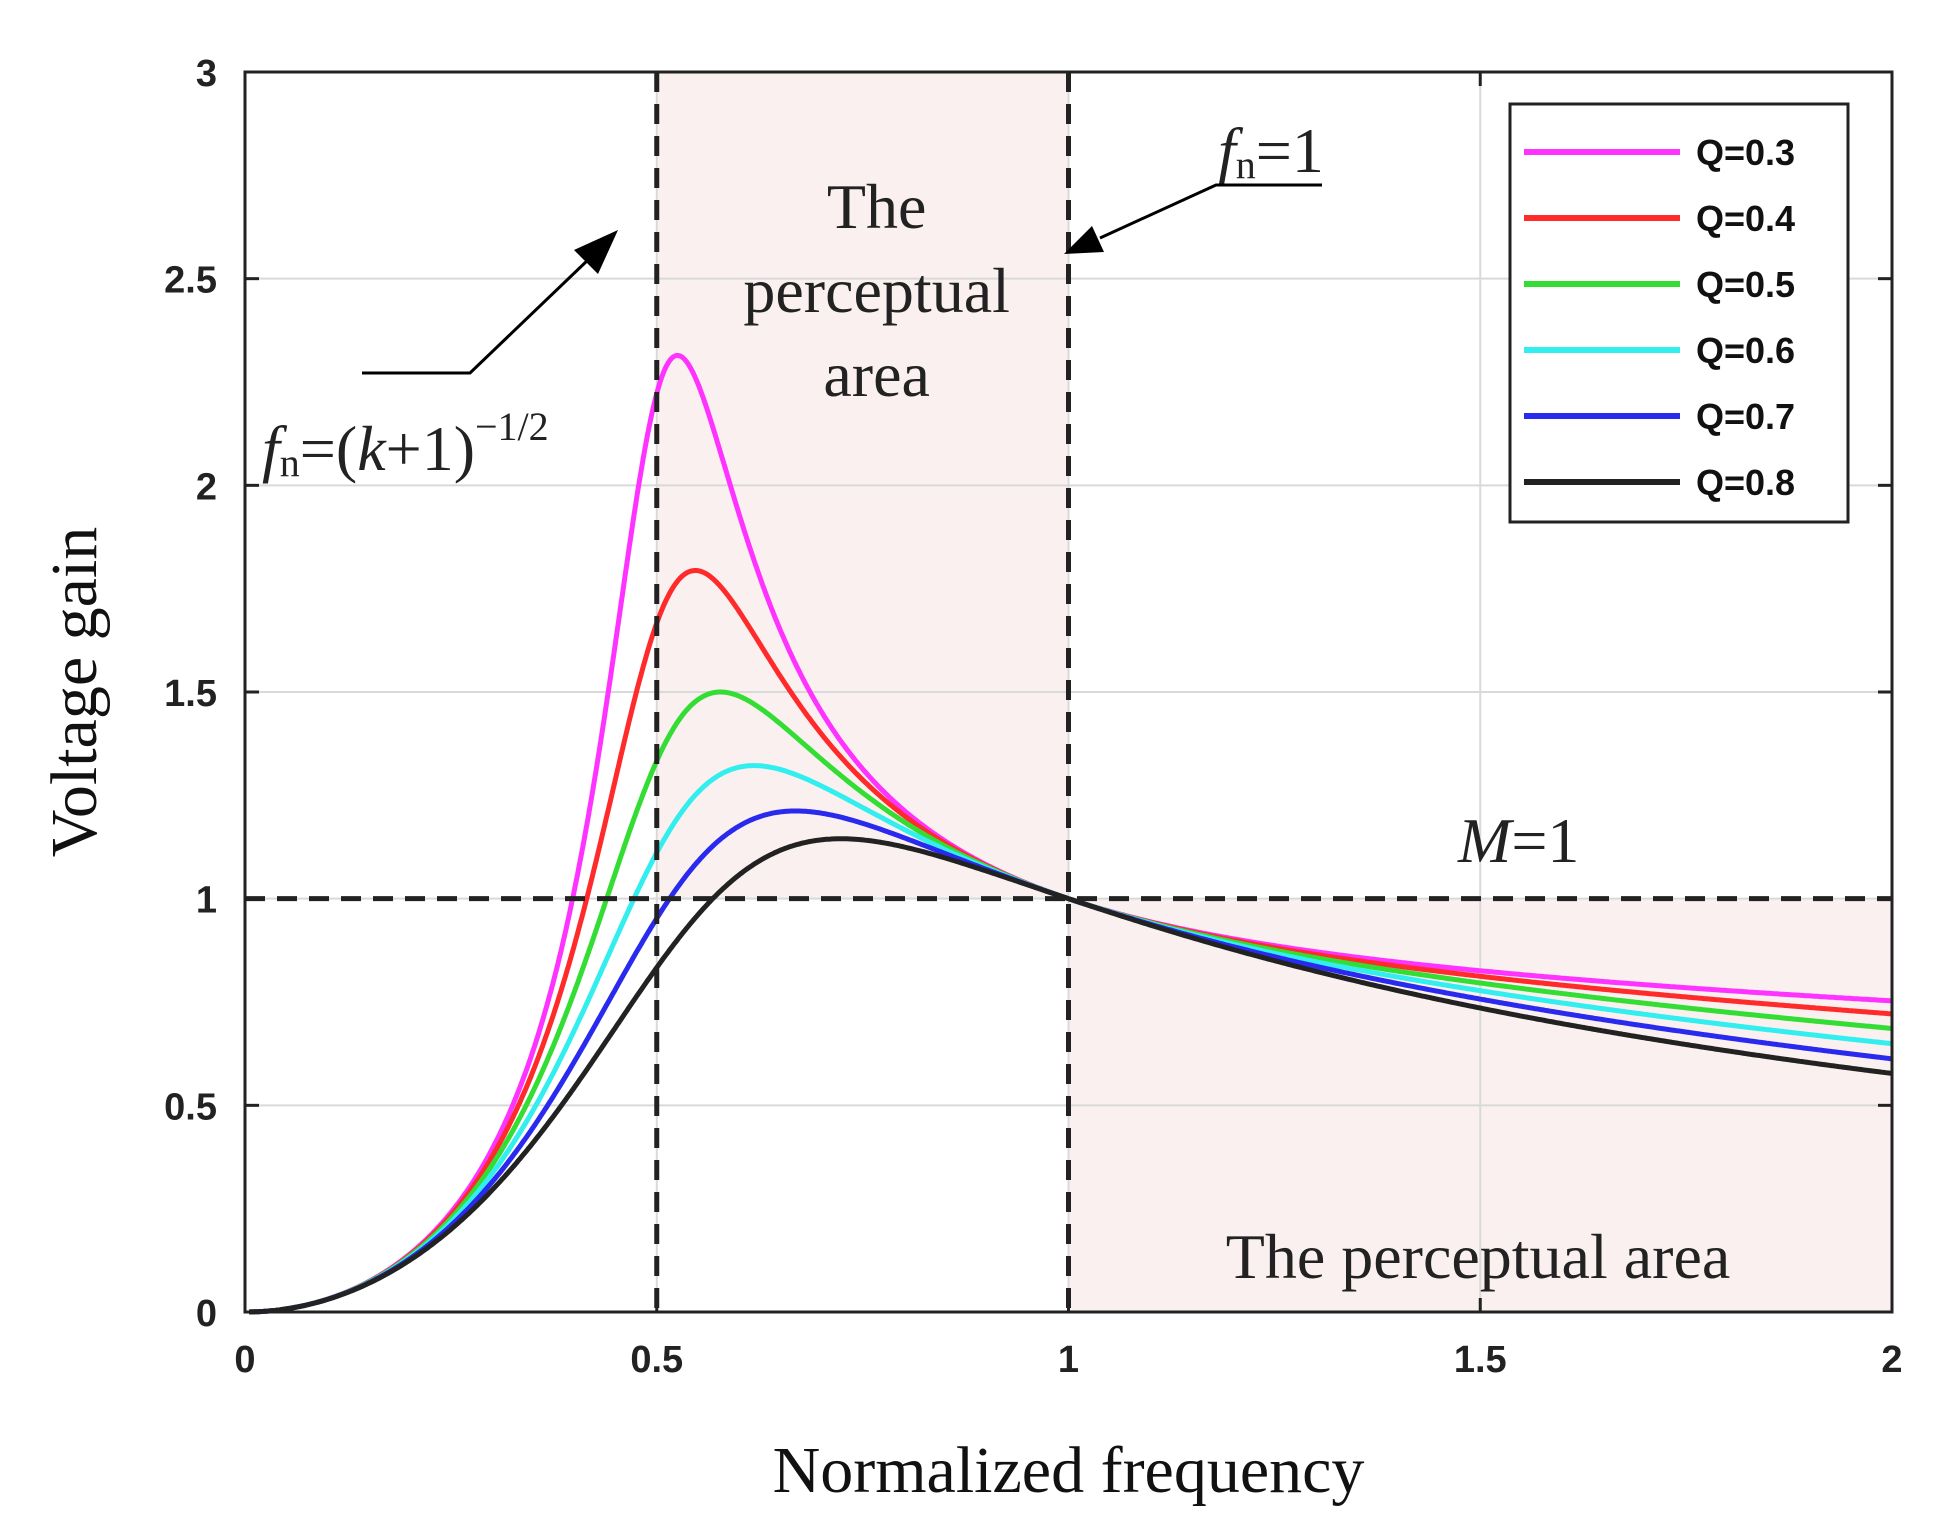 Image resolution: width=1942 pixels, height=1539 pixels. What do you see at coordinates (876, 374) in the screenshot?
I see `perceptual-region-top-label-line: area` at bounding box center [876, 374].